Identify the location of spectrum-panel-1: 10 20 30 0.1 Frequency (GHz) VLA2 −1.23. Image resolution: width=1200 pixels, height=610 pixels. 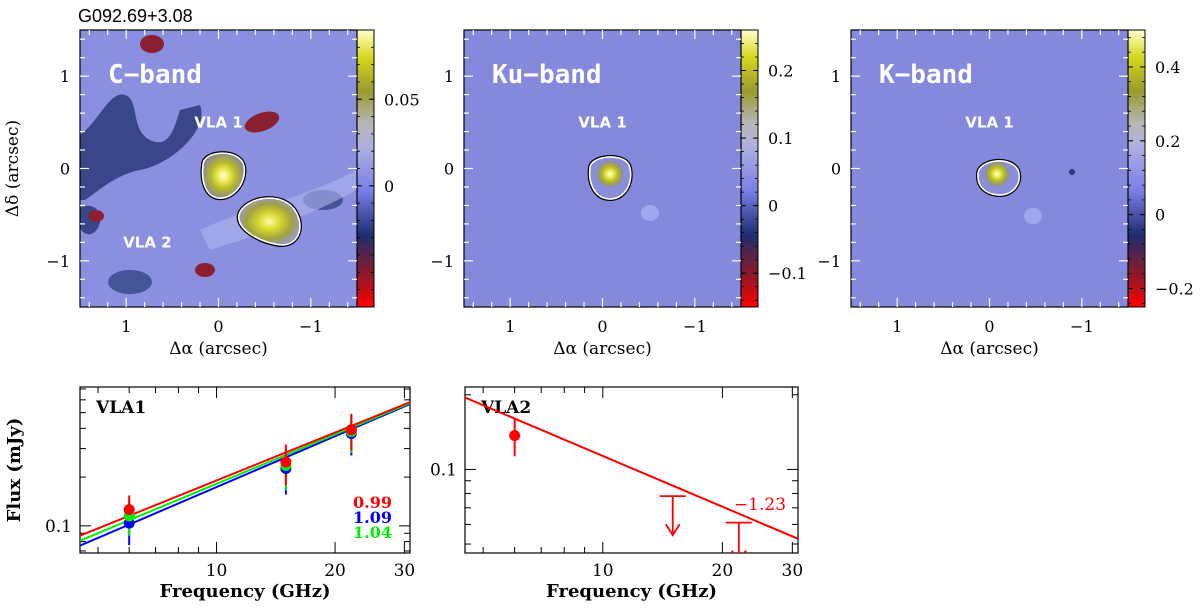
(617, 494).